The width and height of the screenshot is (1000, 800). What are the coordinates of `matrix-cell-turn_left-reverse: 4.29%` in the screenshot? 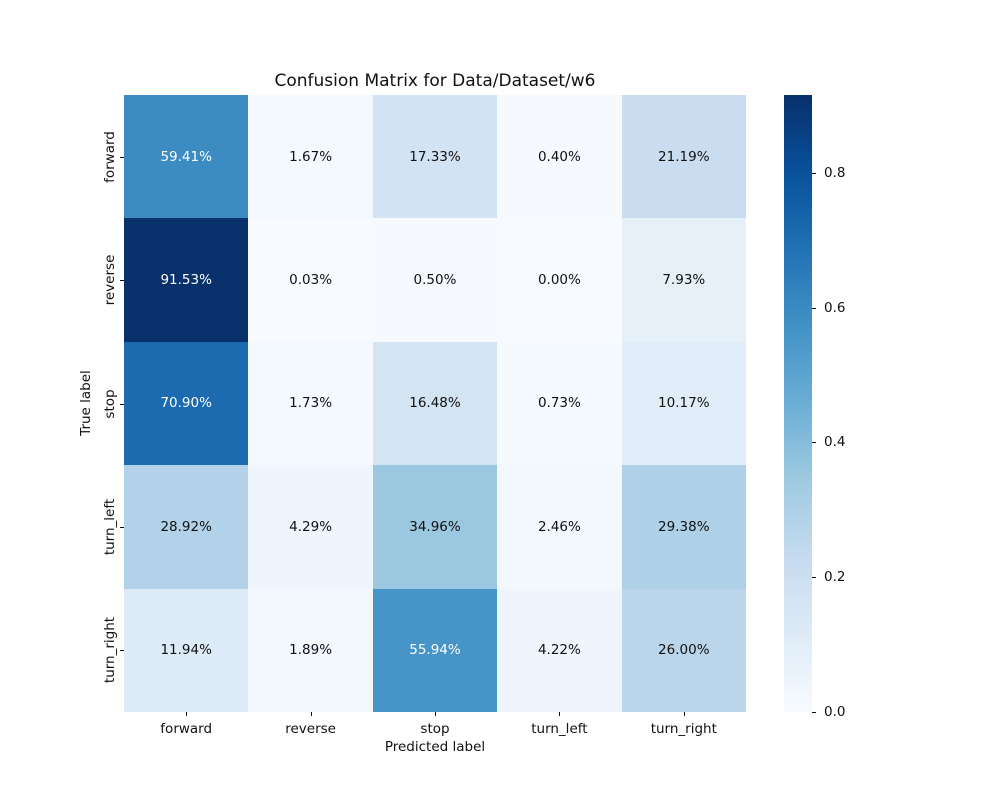 It's located at (310, 527).